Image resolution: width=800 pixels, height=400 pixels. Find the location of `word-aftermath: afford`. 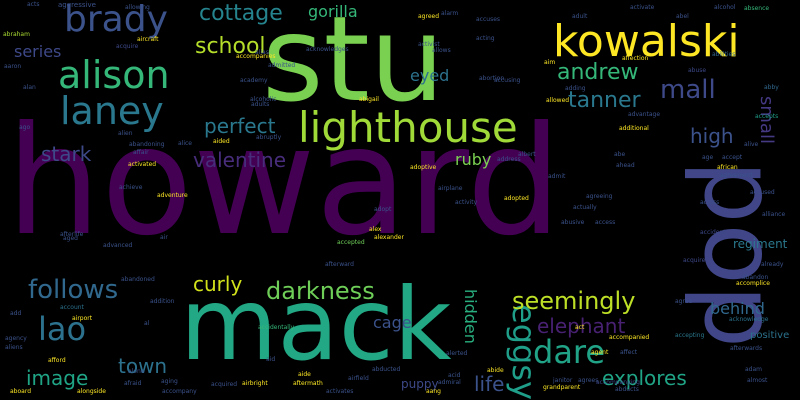

word-aftermath: afford is located at coordinates (57, 360).